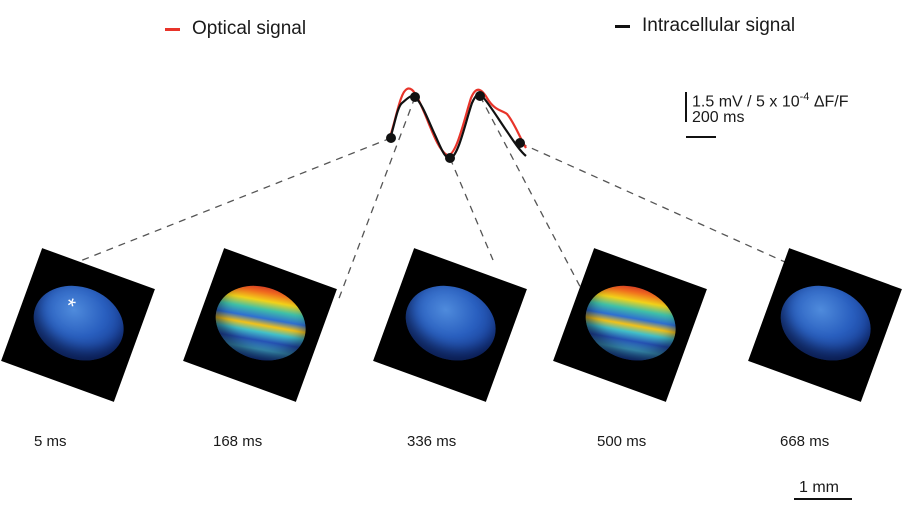 Image resolution: width=915 pixels, height=505 pixels. What do you see at coordinates (238, 441) in the screenshot?
I see `panel-time-label: 168 ms` at bounding box center [238, 441].